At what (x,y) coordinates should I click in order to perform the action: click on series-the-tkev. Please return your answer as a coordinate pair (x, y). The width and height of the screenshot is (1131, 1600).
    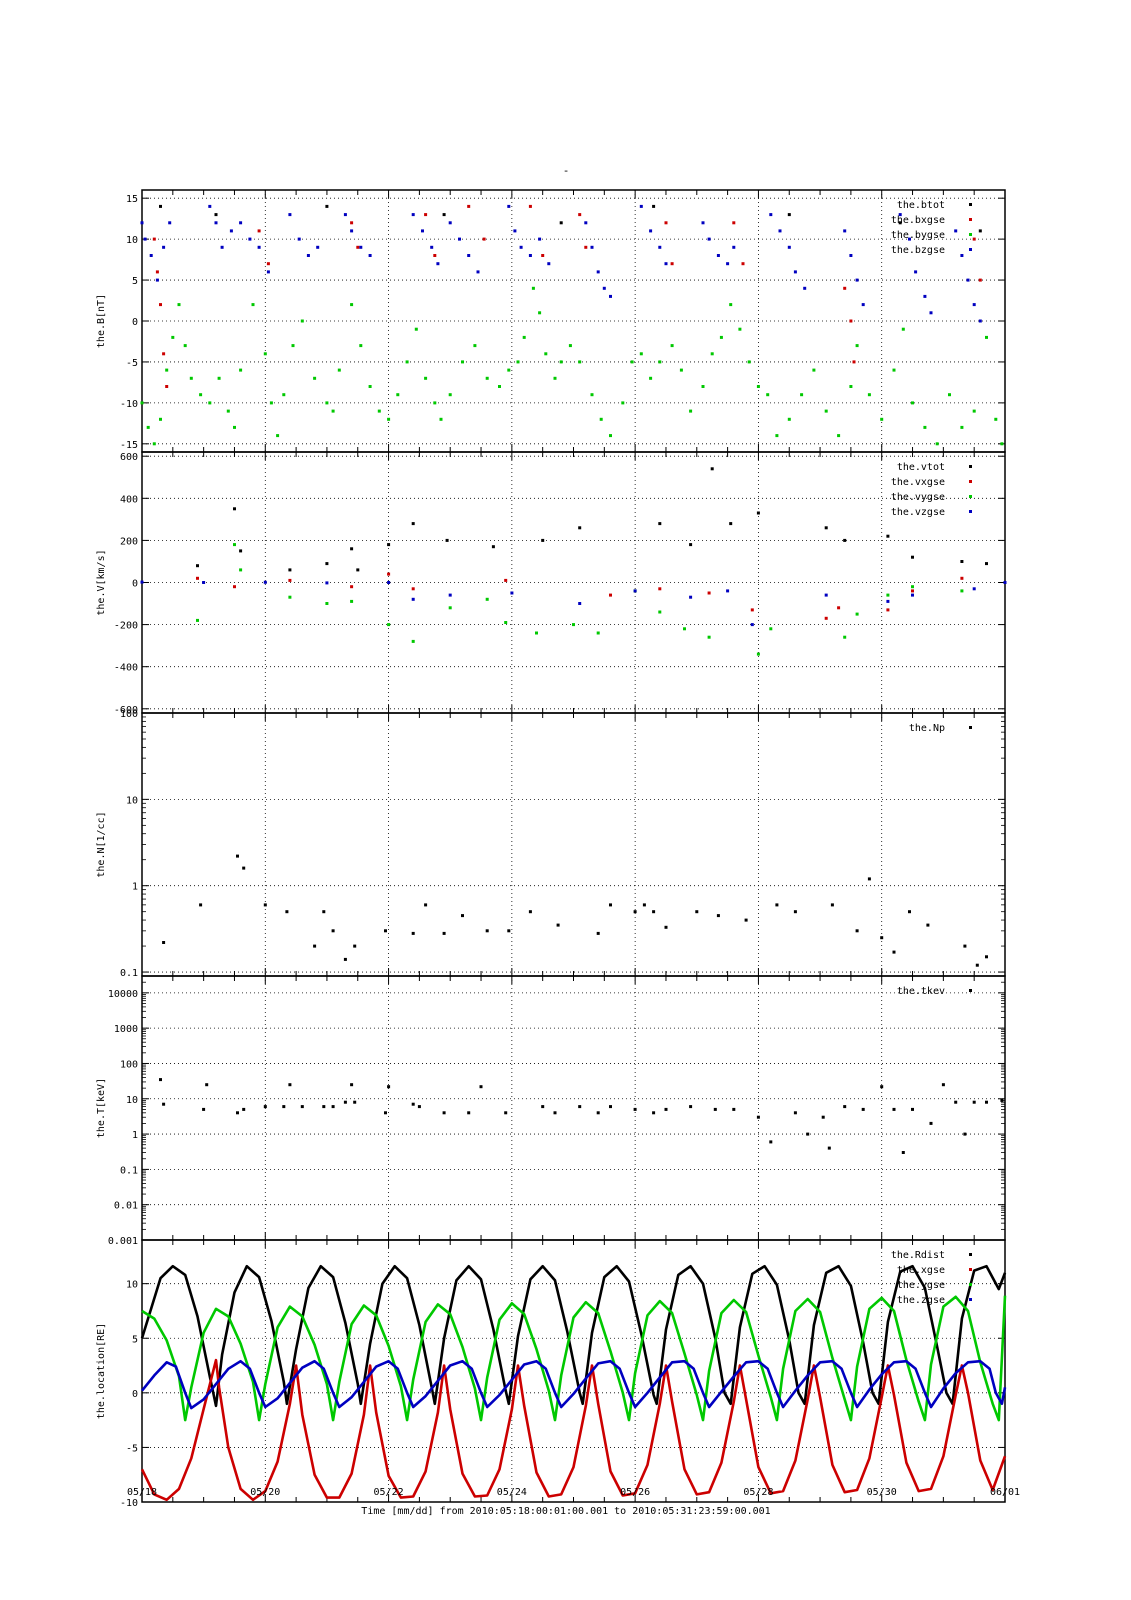
    Looking at the image, I should click on (581, 1116).